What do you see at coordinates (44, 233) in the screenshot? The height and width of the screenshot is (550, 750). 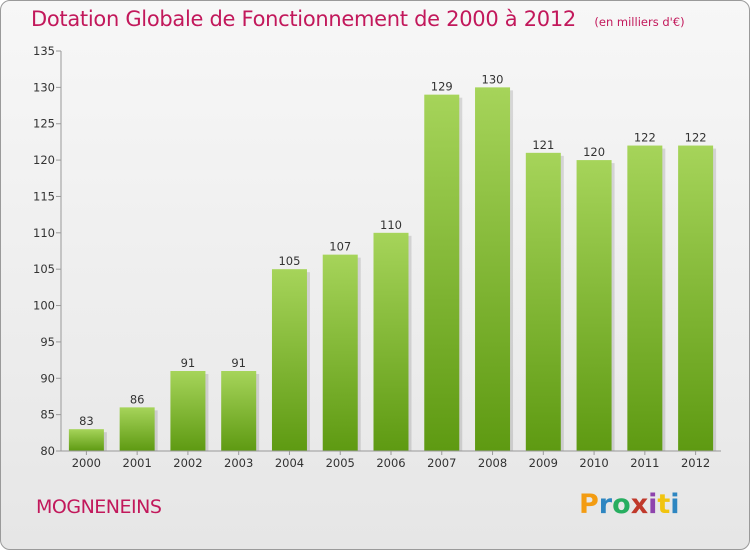 I see `y-tick-label: 110` at bounding box center [44, 233].